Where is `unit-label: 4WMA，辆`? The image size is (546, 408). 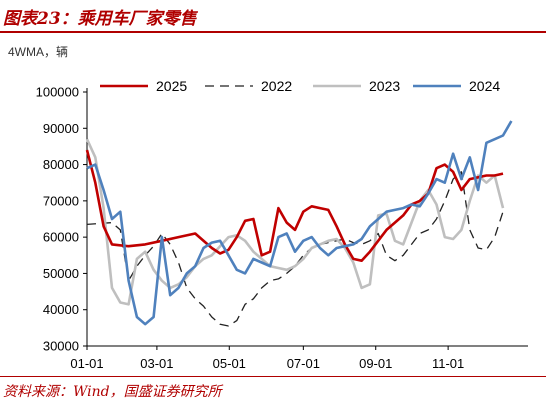
unit-label: 4WMA，辆 is located at coordinates (38, 52).